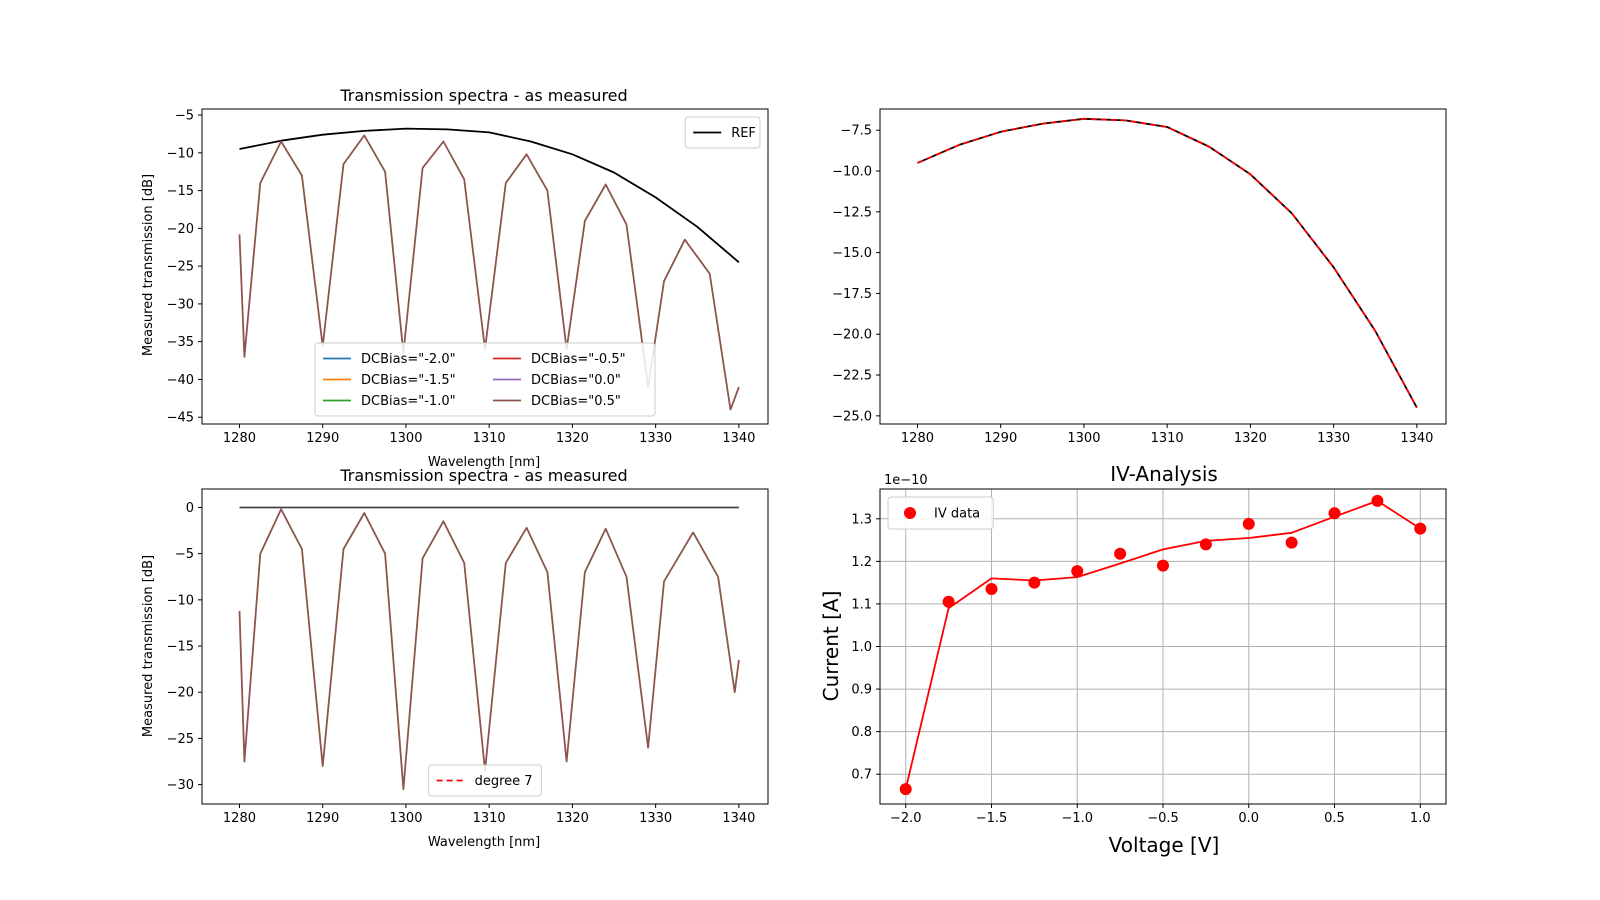 The width and height of the screenshot is (1600, 900). What do you see at coordinates (408, 401) in the screenshot?
I see `legend-label: DCBias="-1.0"` at bounding box center [408, 401].